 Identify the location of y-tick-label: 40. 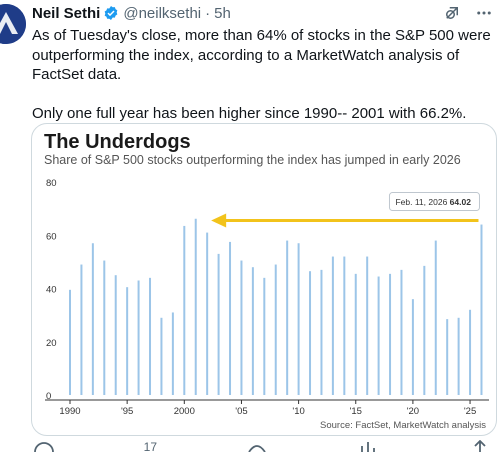
(51, 290).